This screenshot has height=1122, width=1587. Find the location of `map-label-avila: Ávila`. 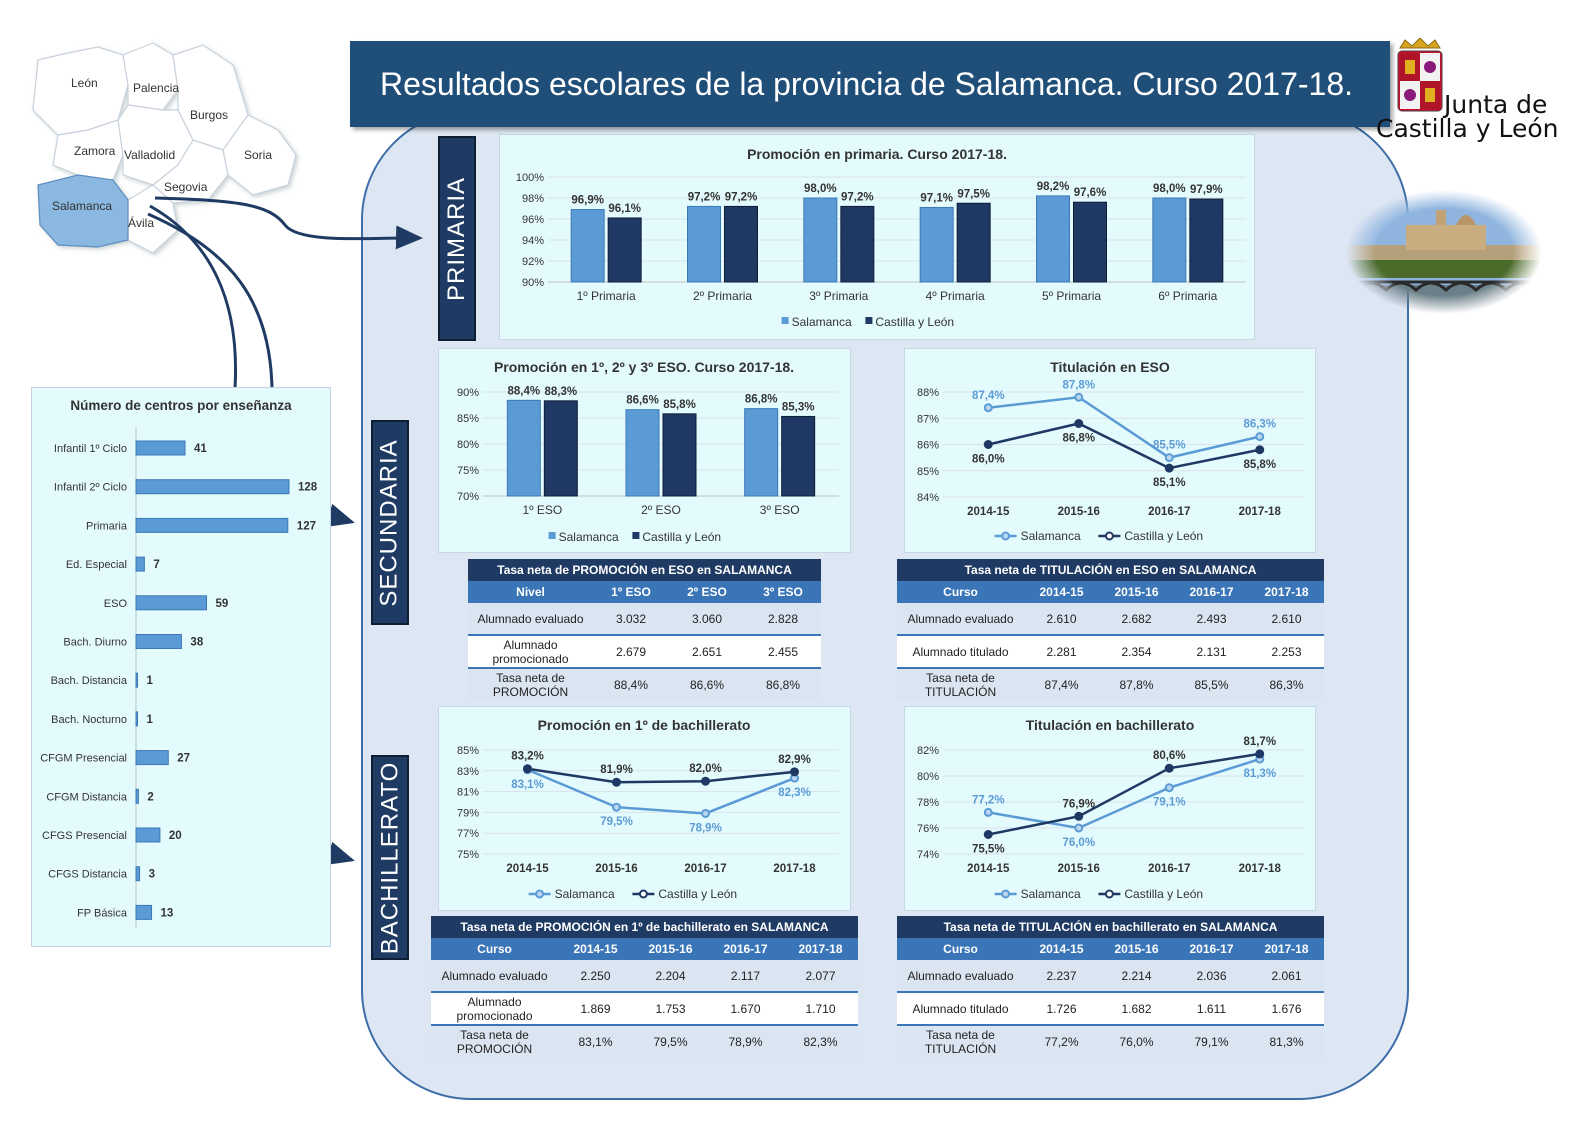

map-label-avila: Ávila is located at coordinates (141, 222).